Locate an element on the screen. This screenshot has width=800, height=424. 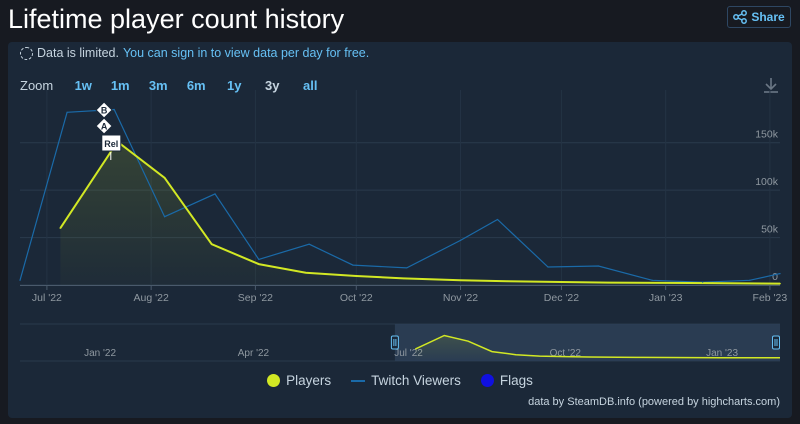
x-tick-label: Jan '23 is located at coordinates (666, 298).